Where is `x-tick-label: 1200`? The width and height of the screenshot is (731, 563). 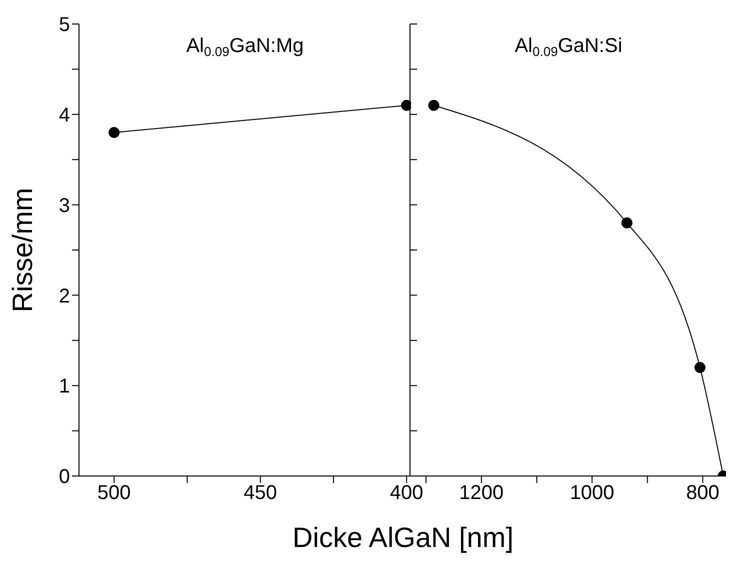
x-tick-label: 1200 is located at coordinates (481, 493).